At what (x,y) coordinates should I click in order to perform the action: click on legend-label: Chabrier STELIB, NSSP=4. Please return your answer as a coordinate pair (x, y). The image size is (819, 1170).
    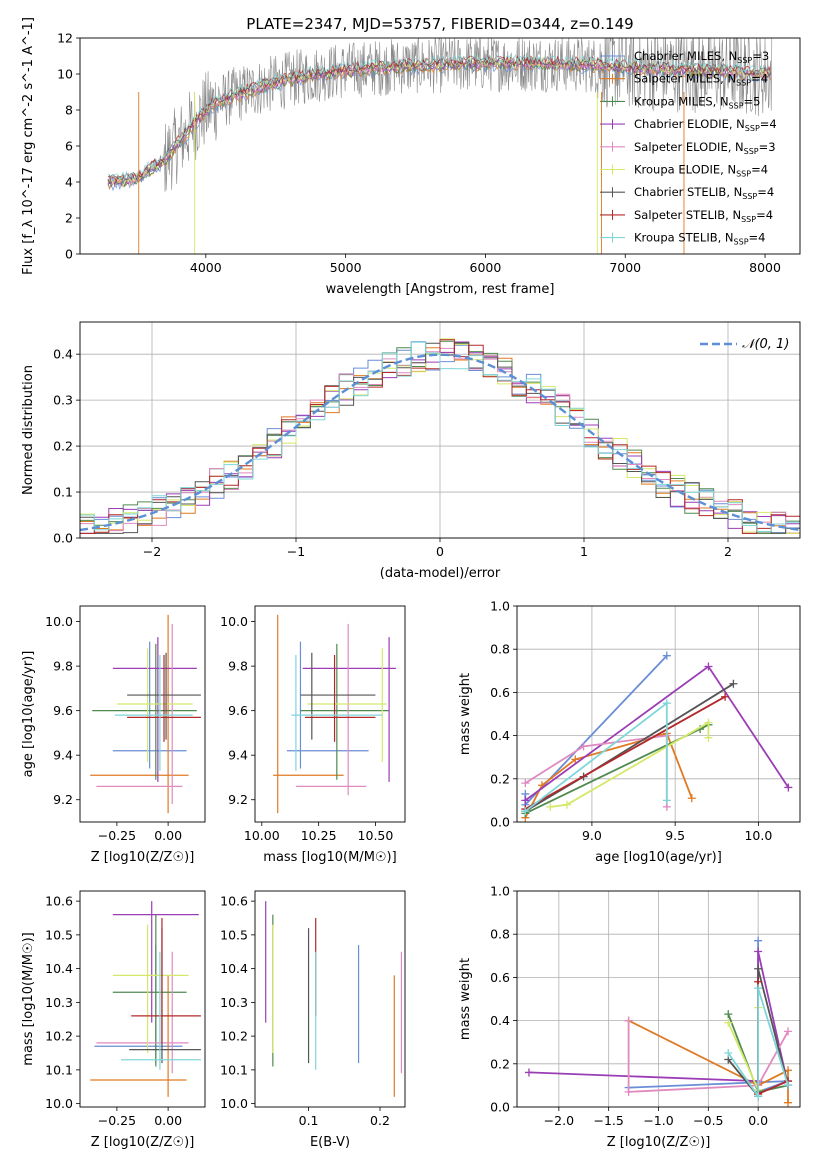
    Looking at the image, I should click on (704, 193).